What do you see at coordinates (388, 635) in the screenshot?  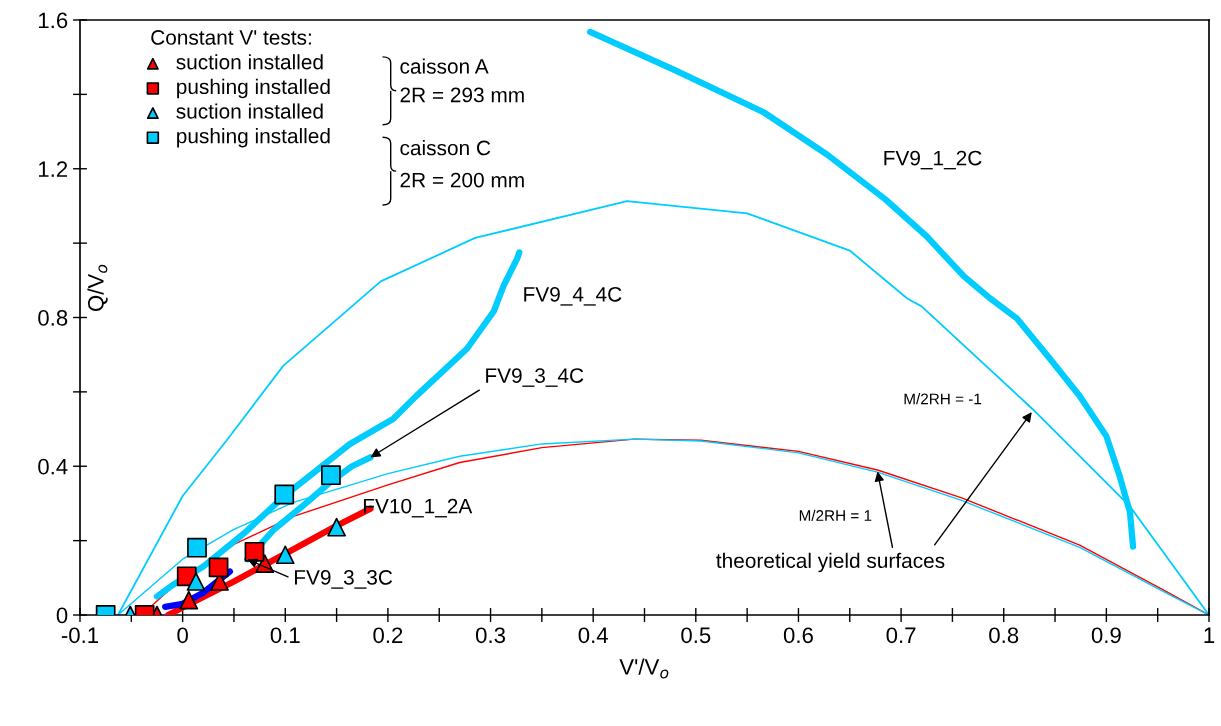 I see `x-tick-label: 0.2` at bounding box center [388, 635].